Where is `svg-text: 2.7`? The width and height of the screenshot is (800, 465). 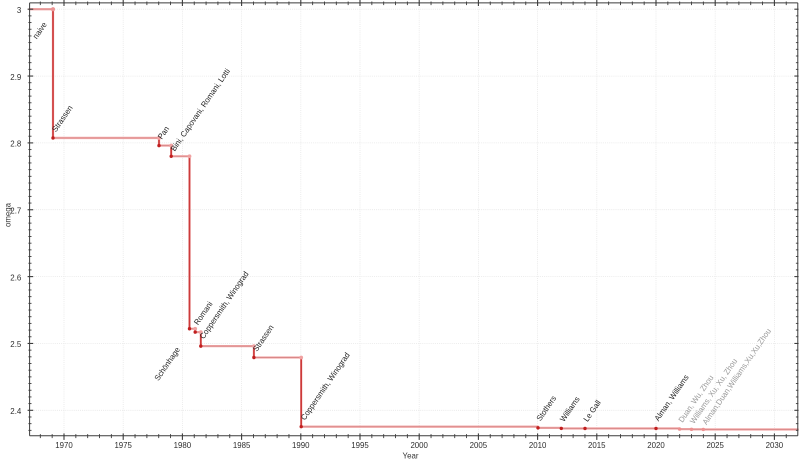
svg-text: 2.7 is located at coordinates (15, 211).